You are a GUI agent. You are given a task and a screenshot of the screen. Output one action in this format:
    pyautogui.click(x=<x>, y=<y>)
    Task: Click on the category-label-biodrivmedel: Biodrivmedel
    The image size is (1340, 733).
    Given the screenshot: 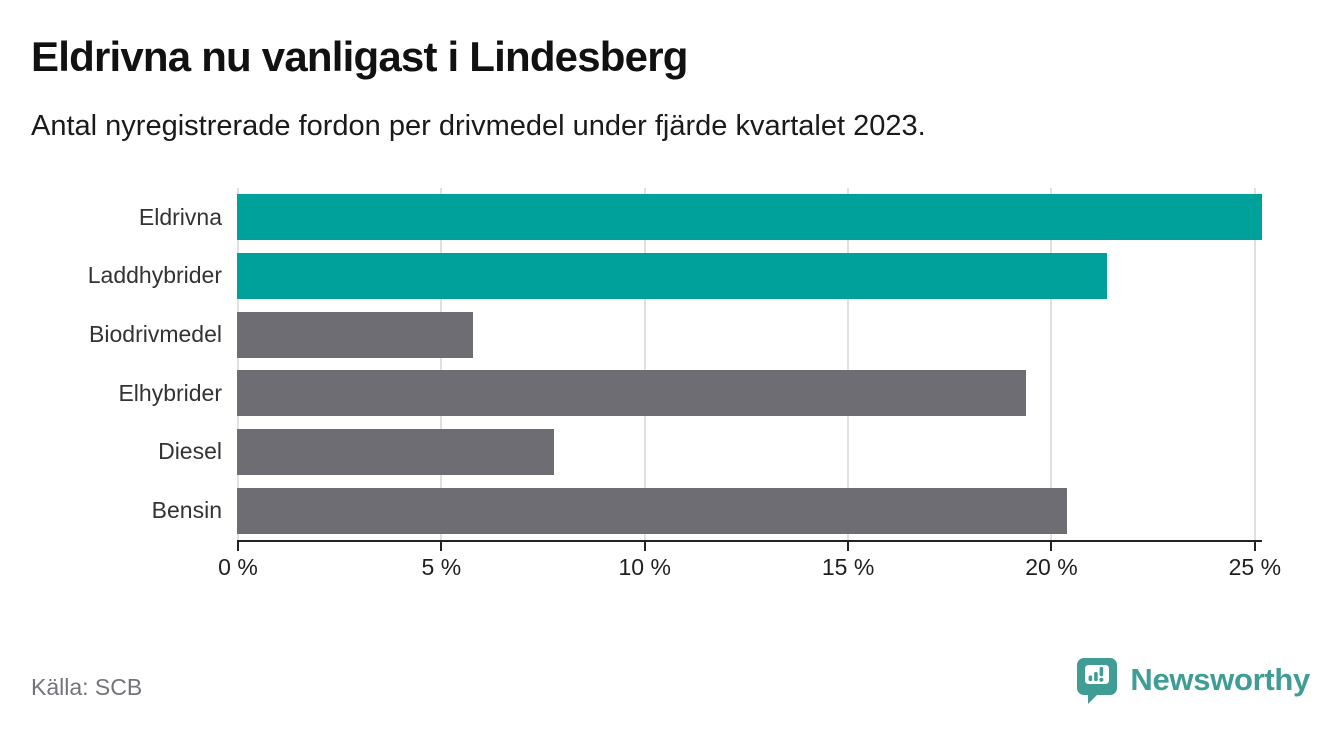 What is the action you would take?
    pyautogui.click(x=155, y=334)
    